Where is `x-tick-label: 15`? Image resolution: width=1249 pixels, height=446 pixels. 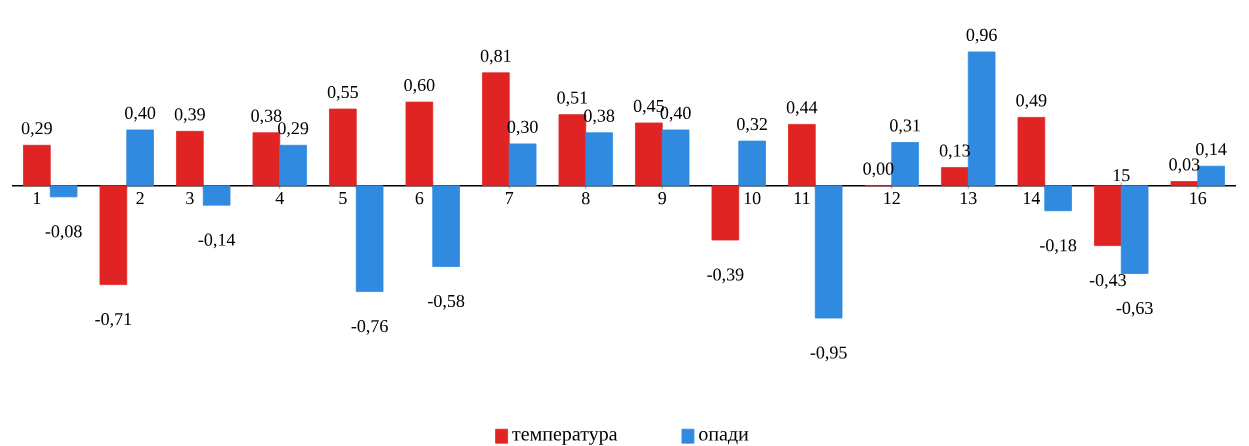 x-tick-label: 15 is located at coordinates (1121, 175).